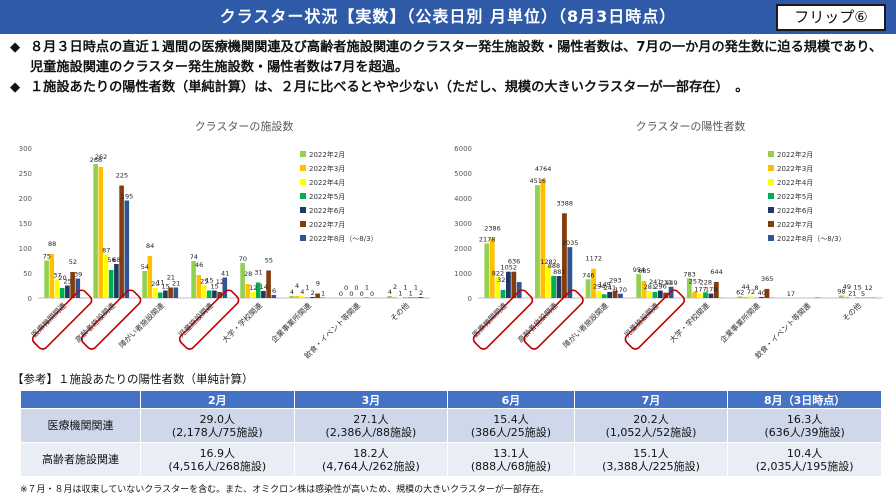  I want to click on data-label: 15, so click(166, 287).